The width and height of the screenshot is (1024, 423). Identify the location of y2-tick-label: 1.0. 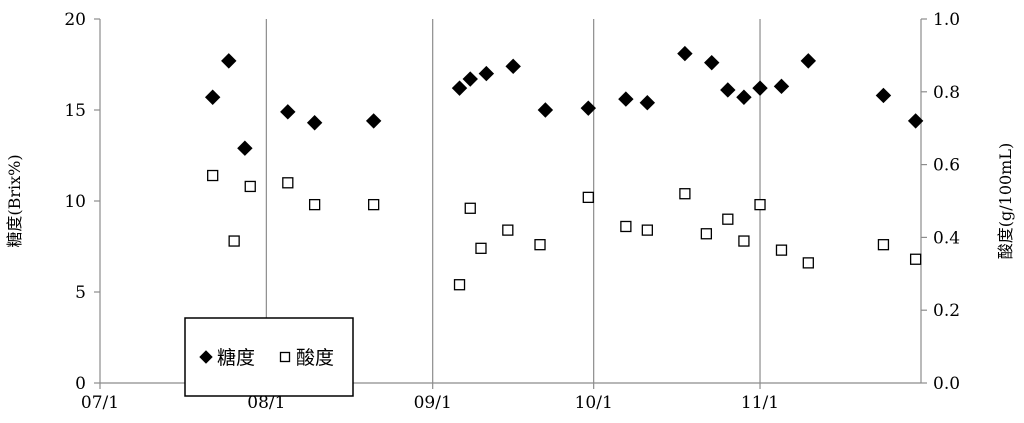
(946, 20).